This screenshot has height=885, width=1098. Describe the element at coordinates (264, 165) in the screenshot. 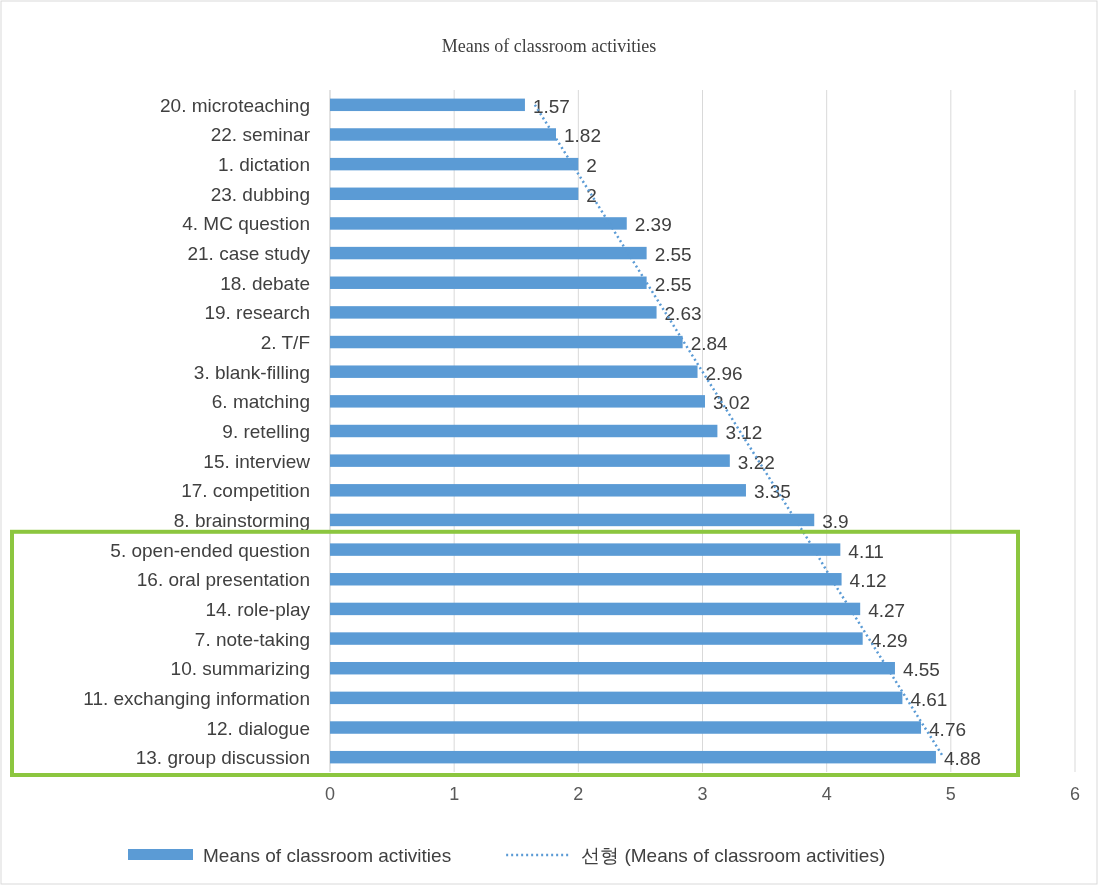

I see `y-tick-label: 1. dictation` at that location.